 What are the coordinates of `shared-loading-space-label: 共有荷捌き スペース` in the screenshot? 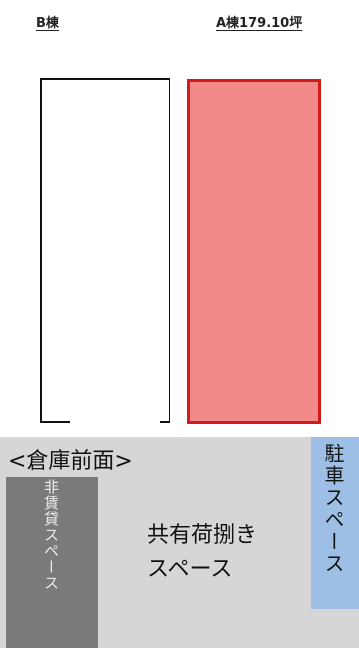 It's located at (222, 553).